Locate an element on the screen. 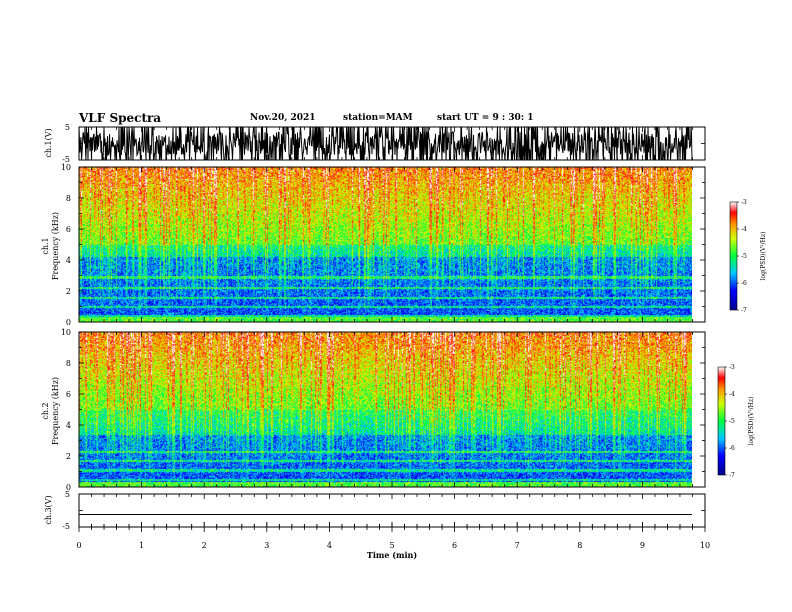  time-tick-1: 1 is located at coordinates (141, 545).